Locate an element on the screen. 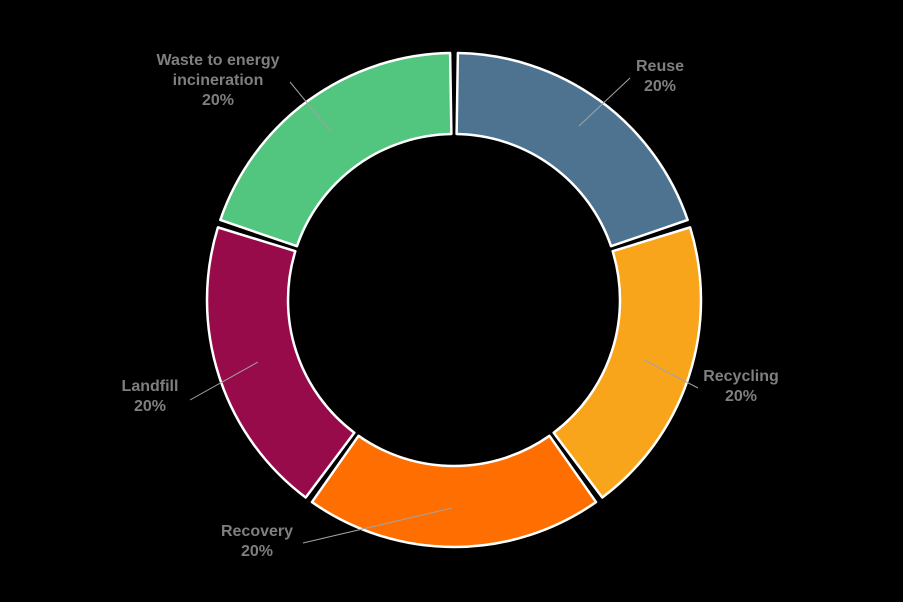 This screenshot has height=602, width=903. slice-recovery is located at coordinates (454, 491).